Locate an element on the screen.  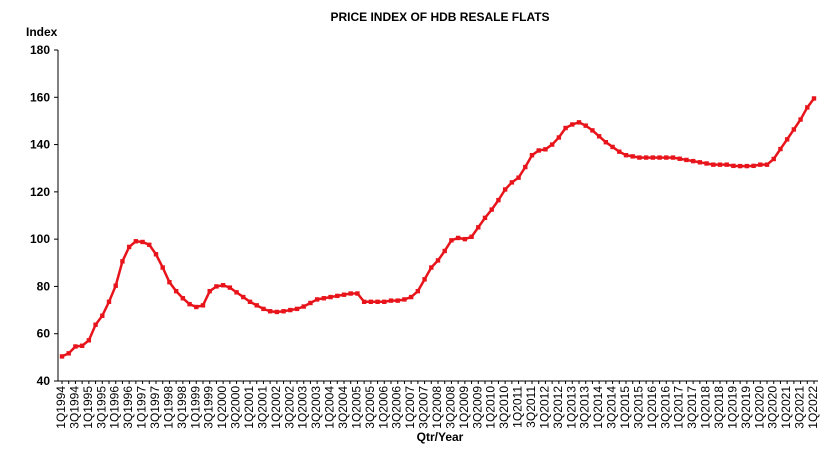
x-tick-label: 1Q2009 is located at coordinates (464, 407).